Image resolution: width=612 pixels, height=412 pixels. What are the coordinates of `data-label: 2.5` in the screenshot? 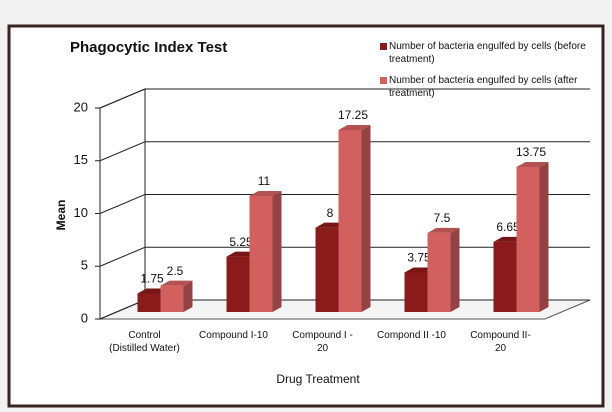 It's located at (175, 271).